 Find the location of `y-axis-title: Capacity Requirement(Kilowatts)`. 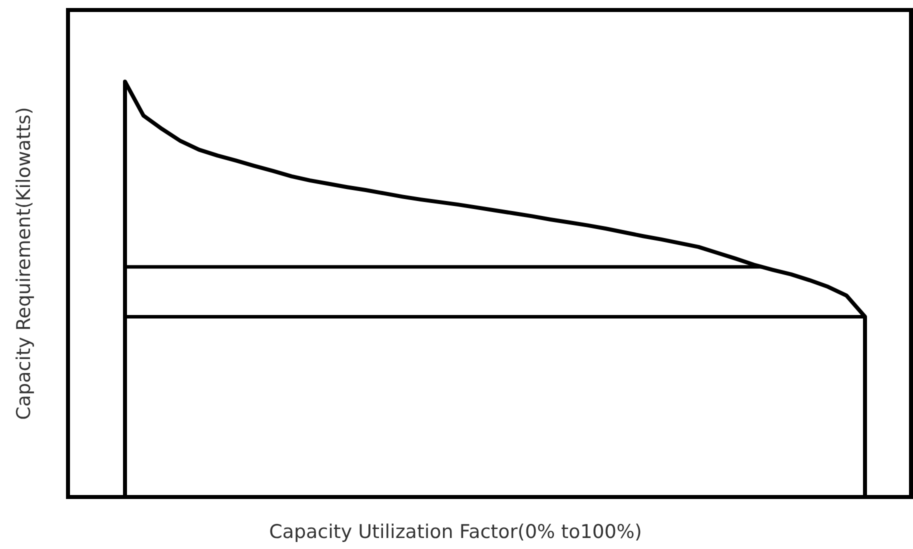

y-axis-title: Capacity Requirement(Kilowatts) is located at coordinates (24, 263).